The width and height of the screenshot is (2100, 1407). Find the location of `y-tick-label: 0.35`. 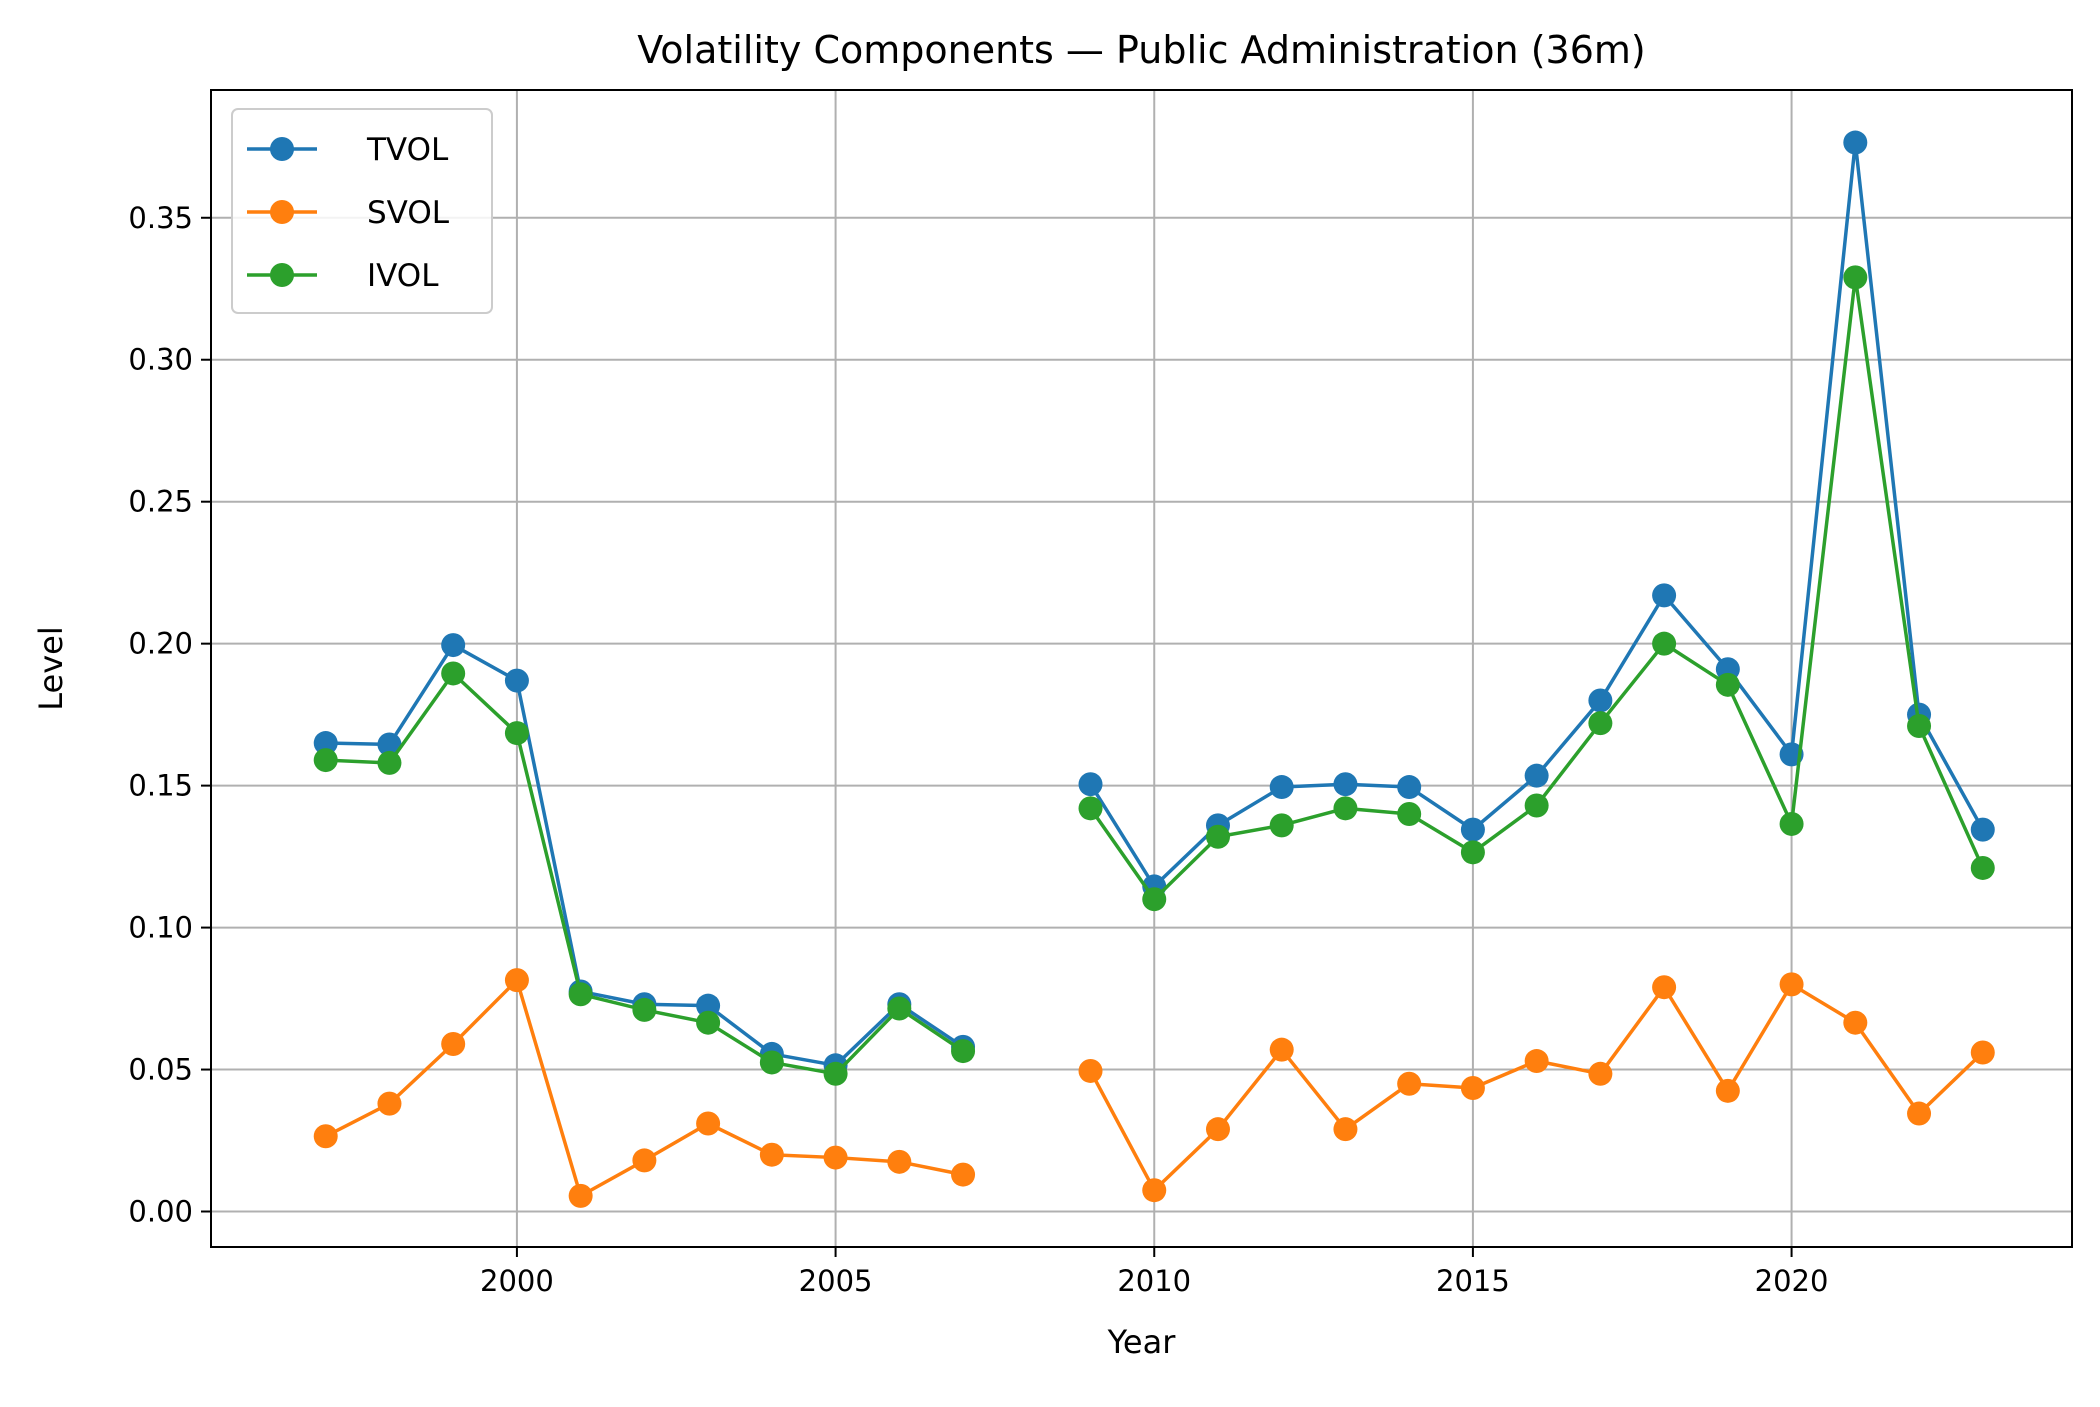

y-tick-label: 0.35 is located at coordinates (160, 218).